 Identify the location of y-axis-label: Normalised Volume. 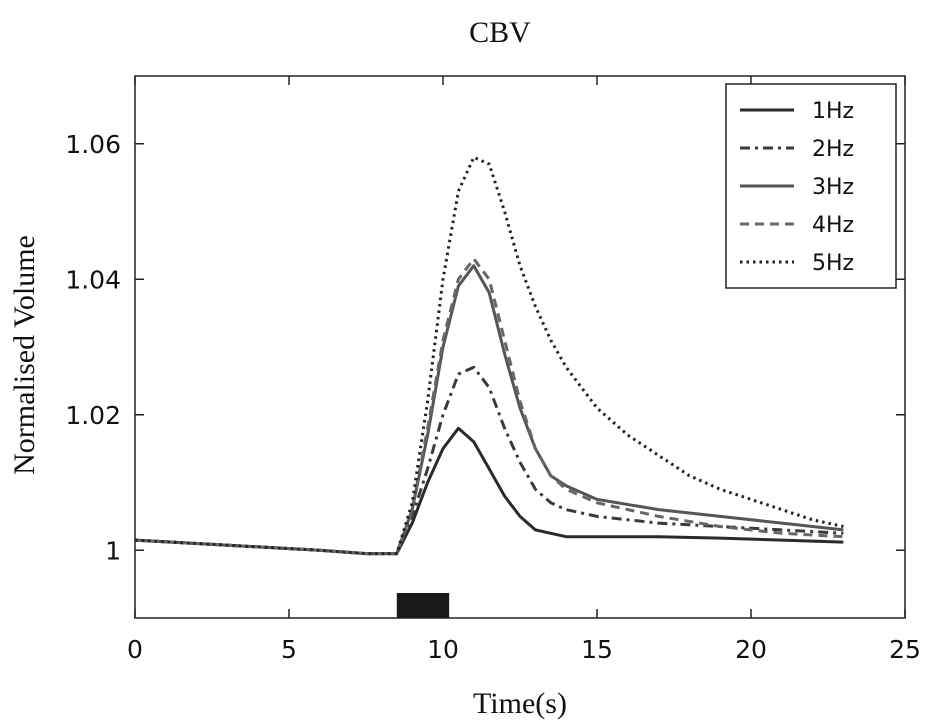
(24, 355).